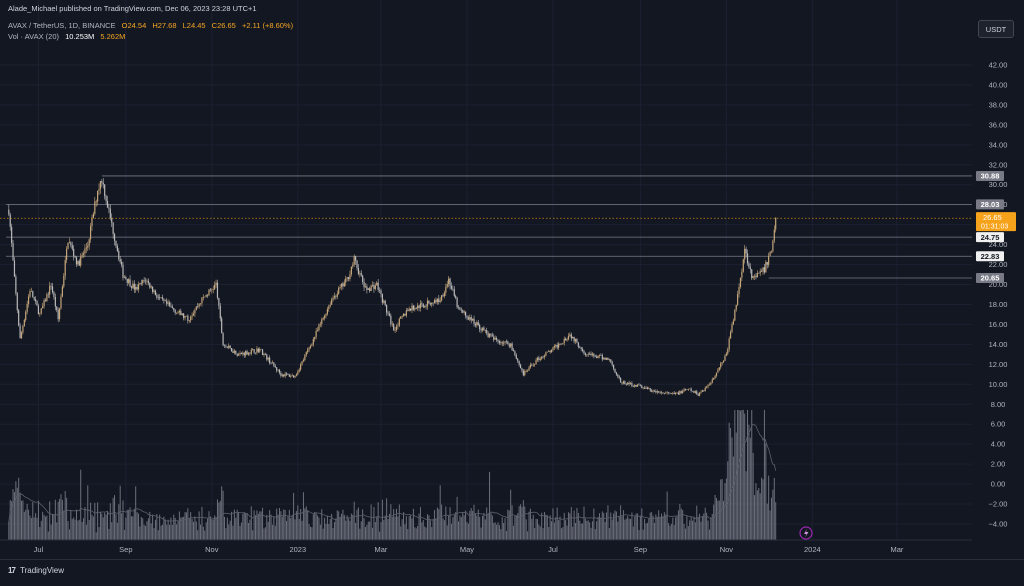  What do you see at coordinates (996, 29) in the screenshot?
I see `currency-button: USDT` at bounding box center [996, 29].